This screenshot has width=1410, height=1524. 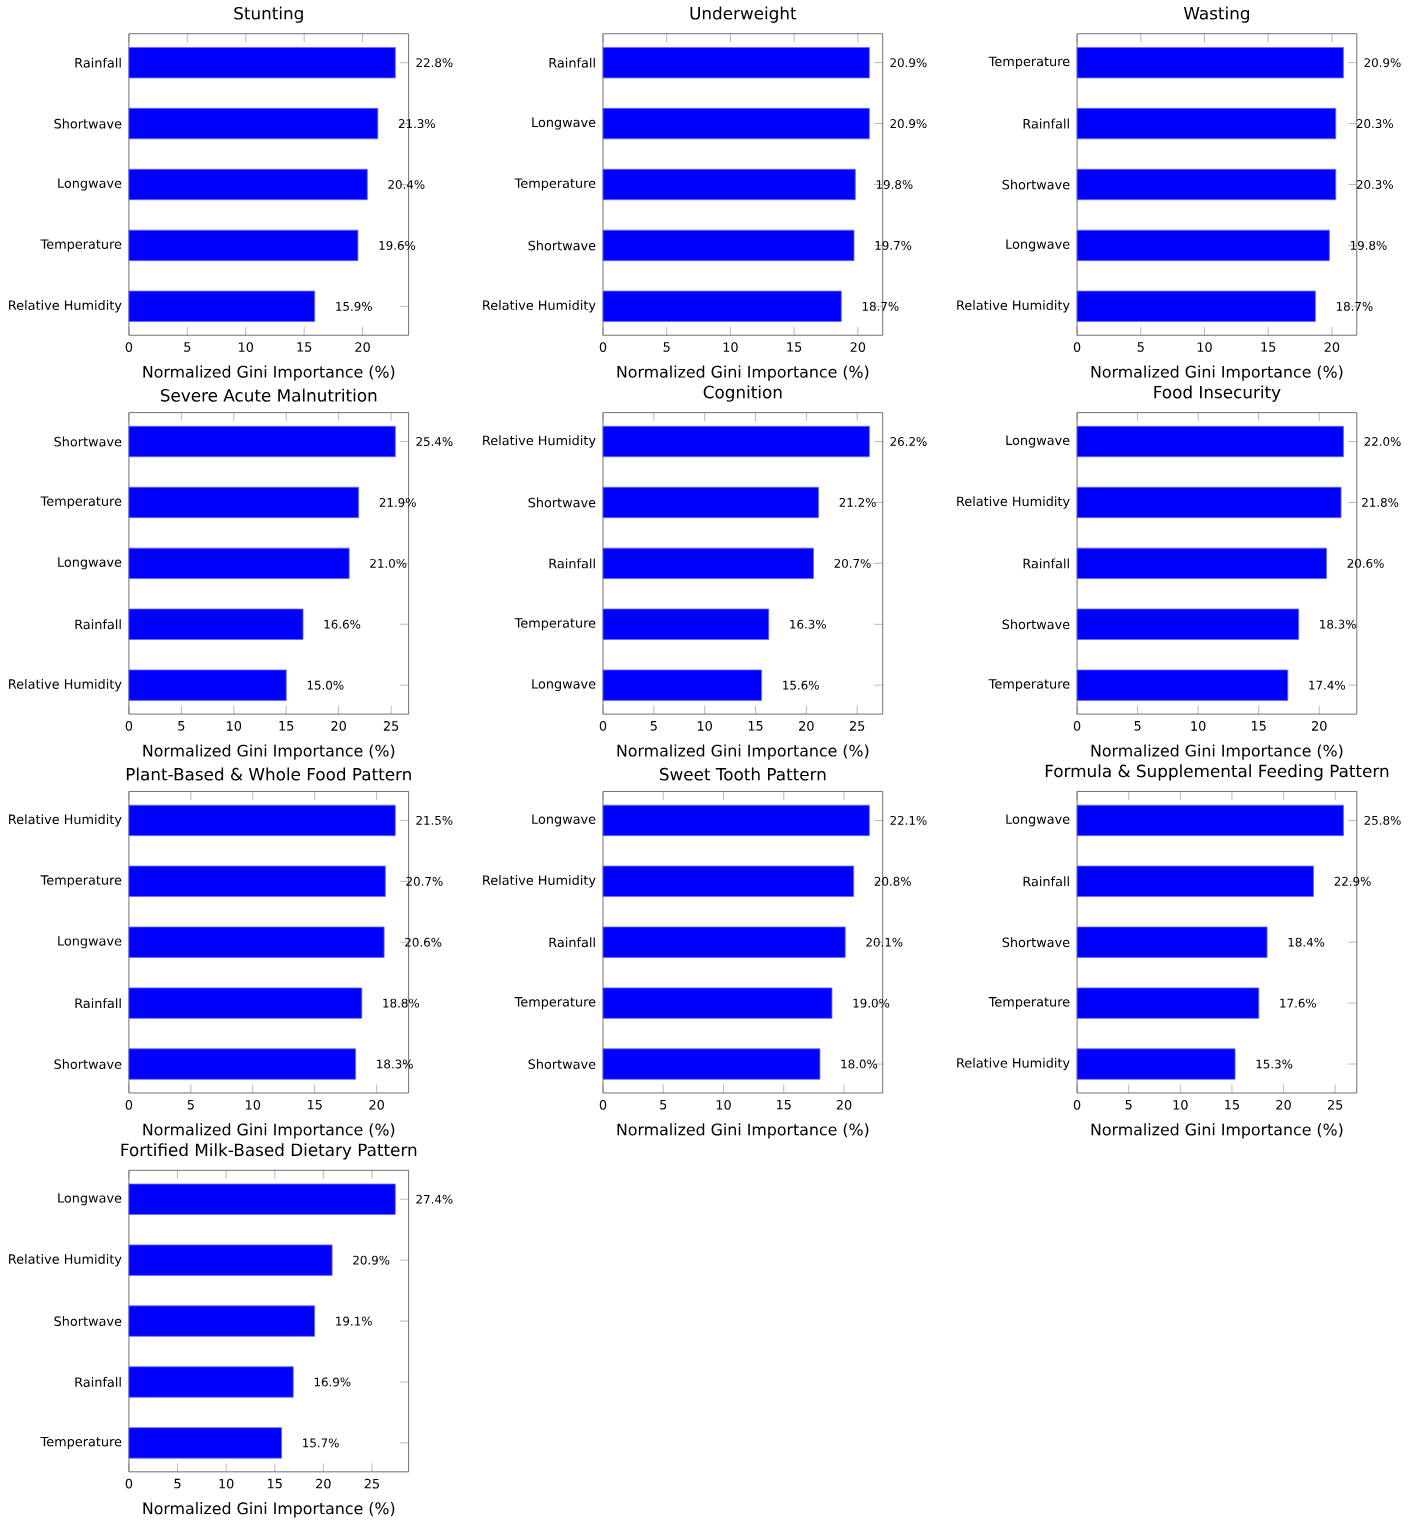 What do you see at coordinates (1217, 393) in the screenshot?
I see `chart-title: Food Insecurity` at bounding box center [1217, 393].